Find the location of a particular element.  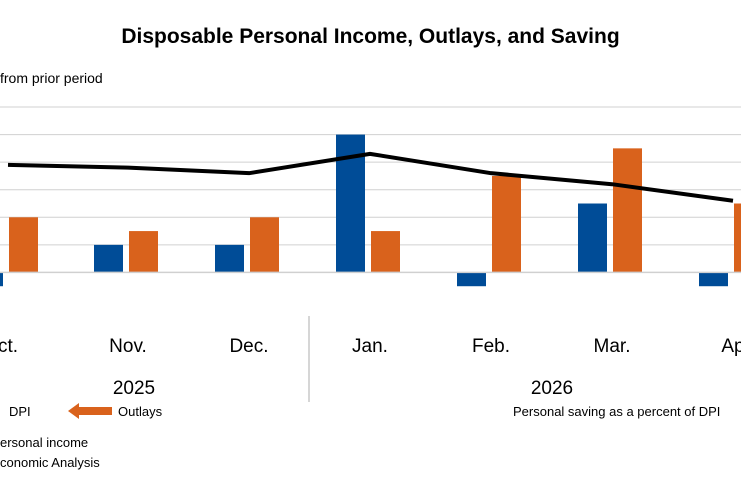

saving-rate-line is located at coordinates (370, 177).